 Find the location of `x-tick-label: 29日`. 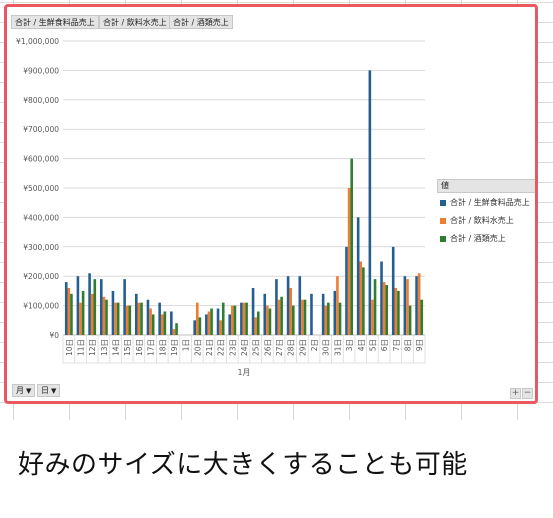

x-tick-label: 29日 is located at coordinates (302, 347).